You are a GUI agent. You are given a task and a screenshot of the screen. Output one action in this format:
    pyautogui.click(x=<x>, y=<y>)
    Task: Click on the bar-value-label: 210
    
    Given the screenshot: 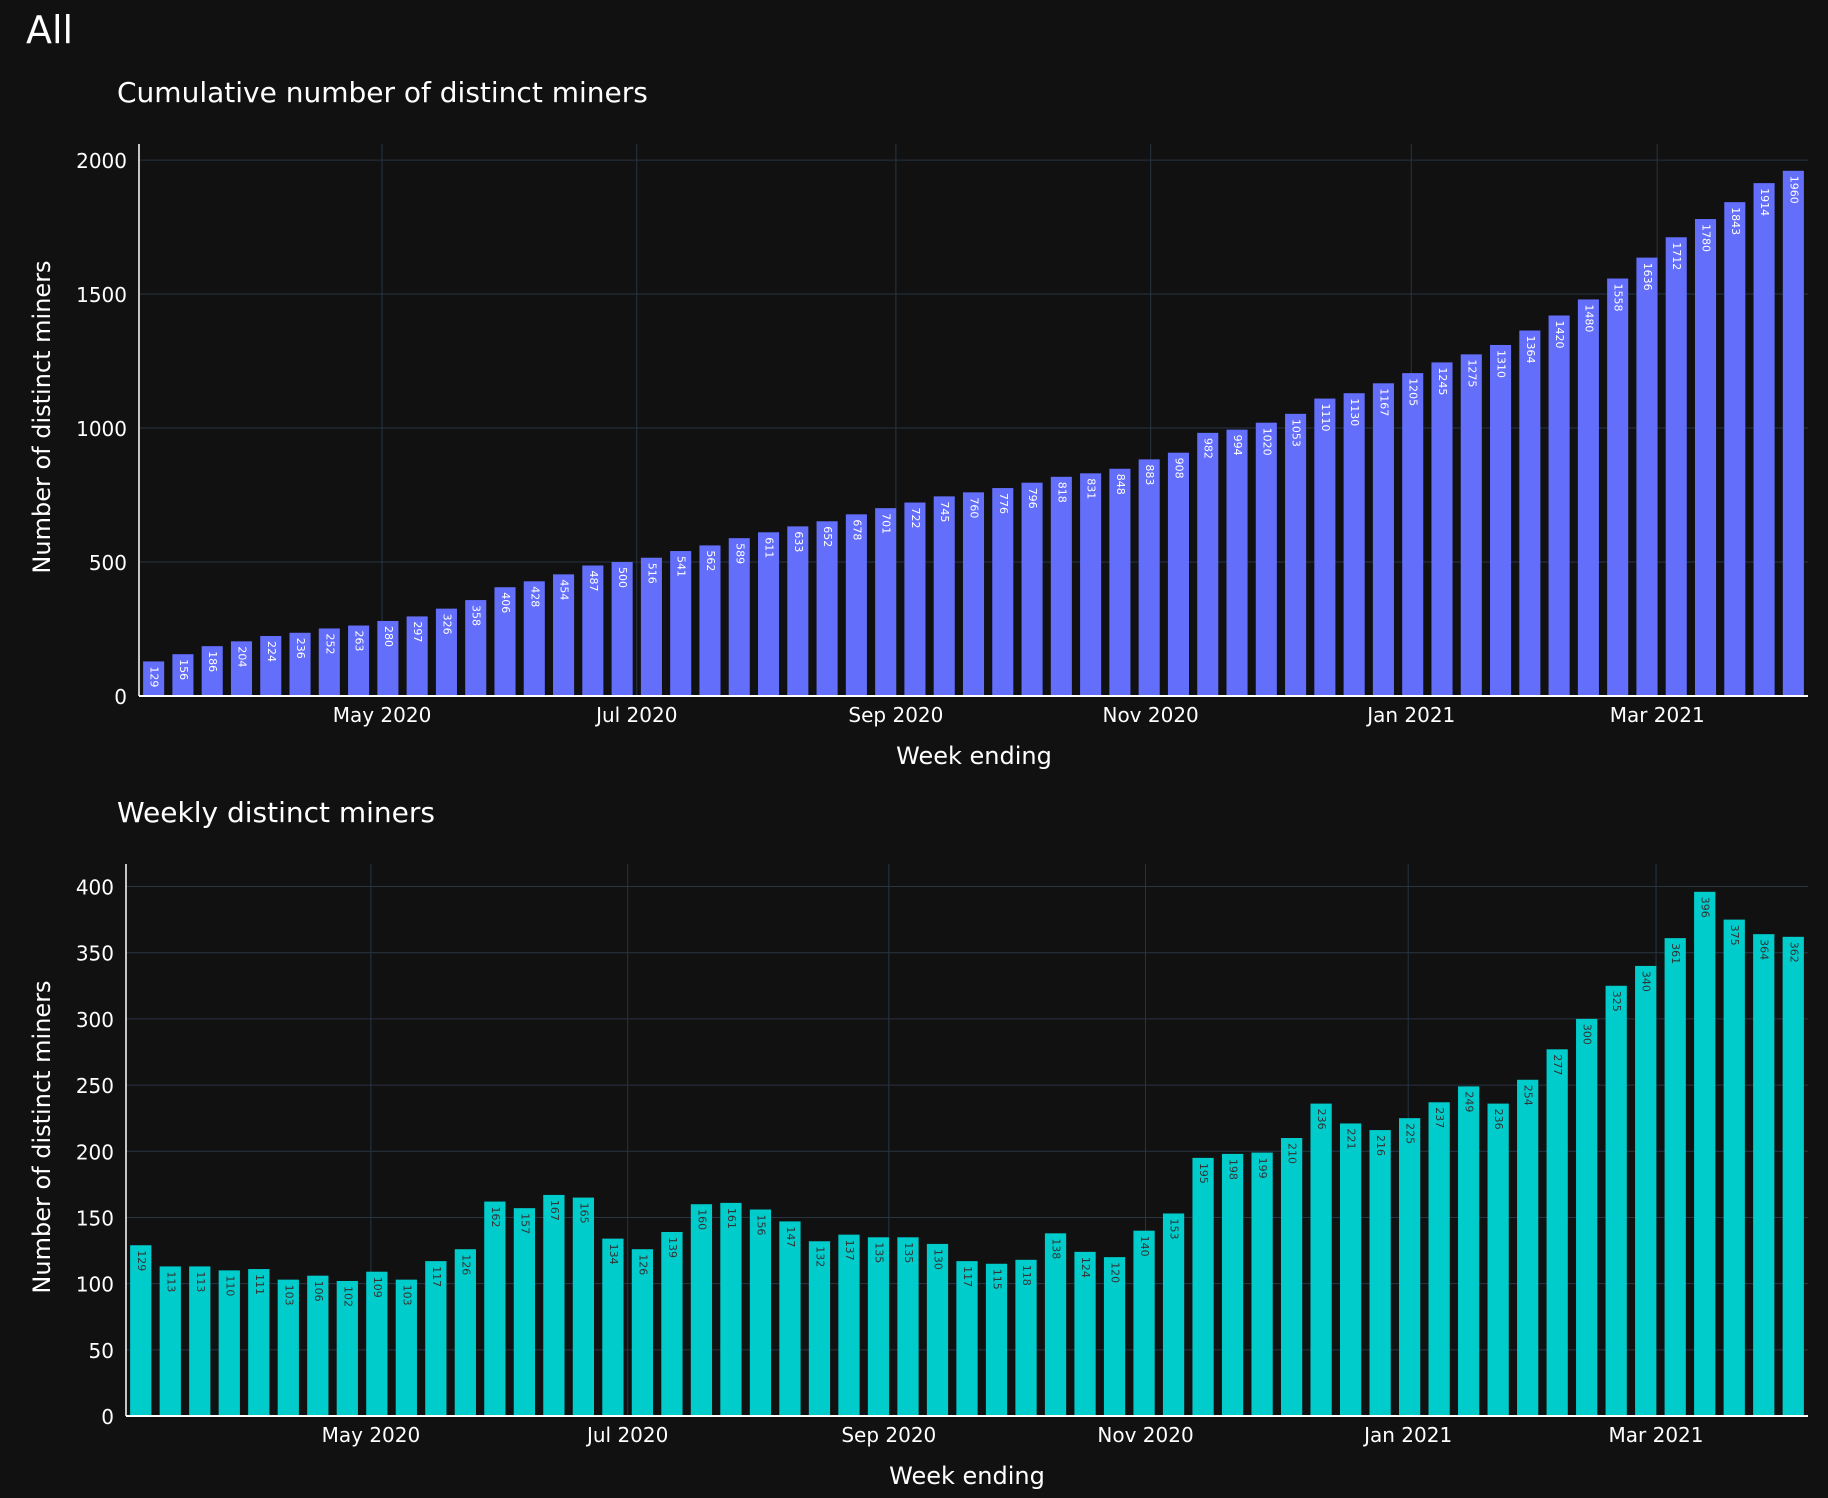 What is the action you would take?
    pyautogui.click(x=1292, y=1153)
    